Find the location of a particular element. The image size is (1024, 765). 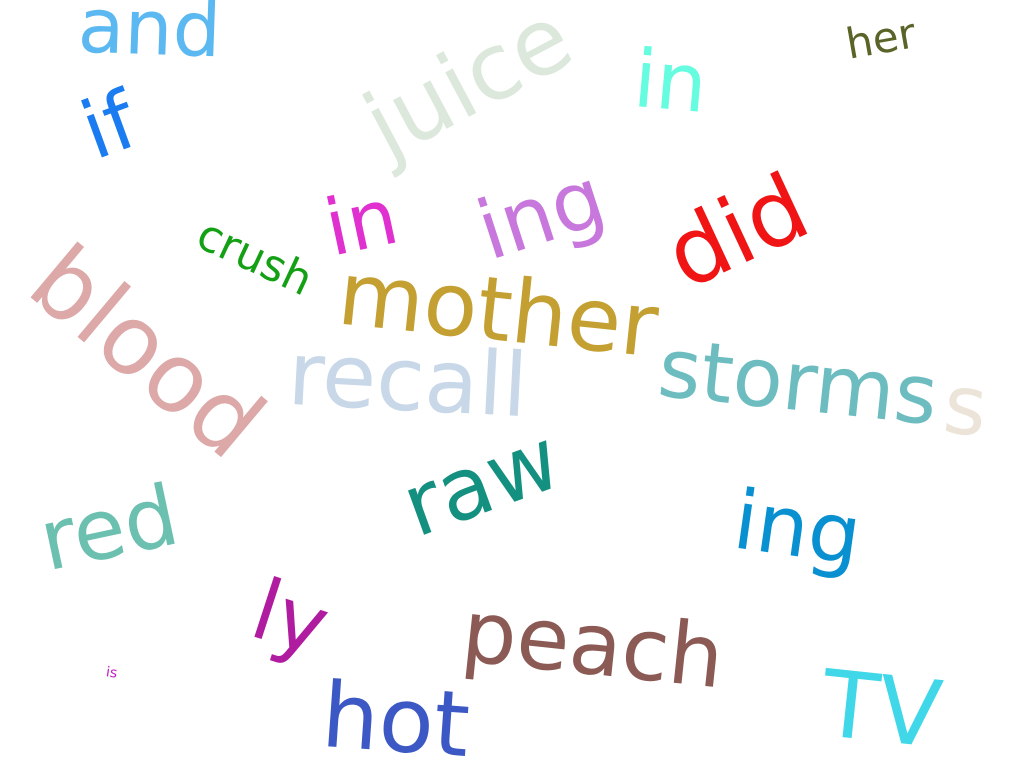

word-in-1: in is located at coordinates (670, 82).